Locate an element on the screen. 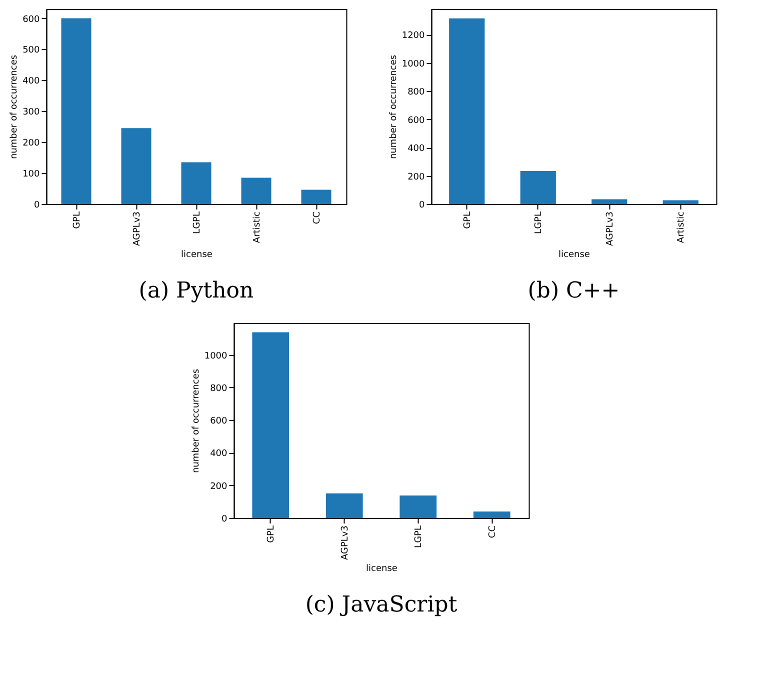 This screenshot has height=676, width=760. y-tick-label: 1200 is located at coordinates (414, 36).